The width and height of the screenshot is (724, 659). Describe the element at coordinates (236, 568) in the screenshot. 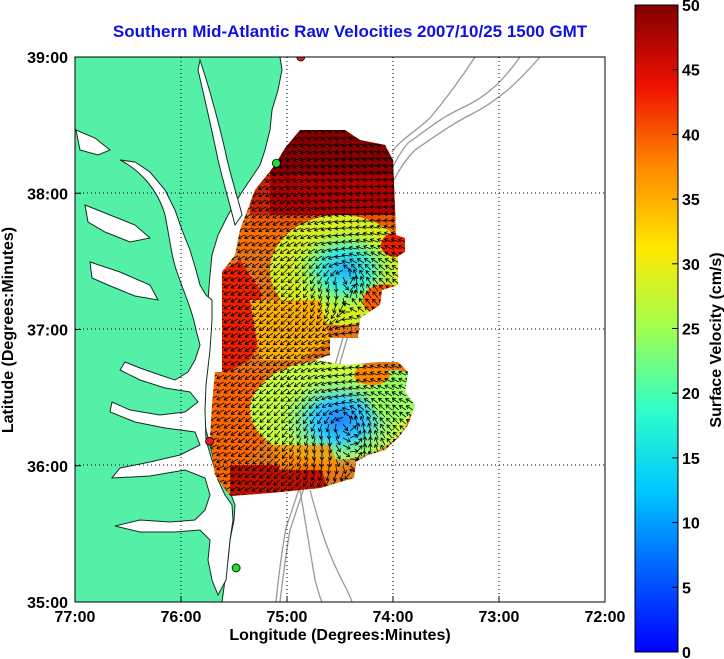

I see `station-marker` at that location.